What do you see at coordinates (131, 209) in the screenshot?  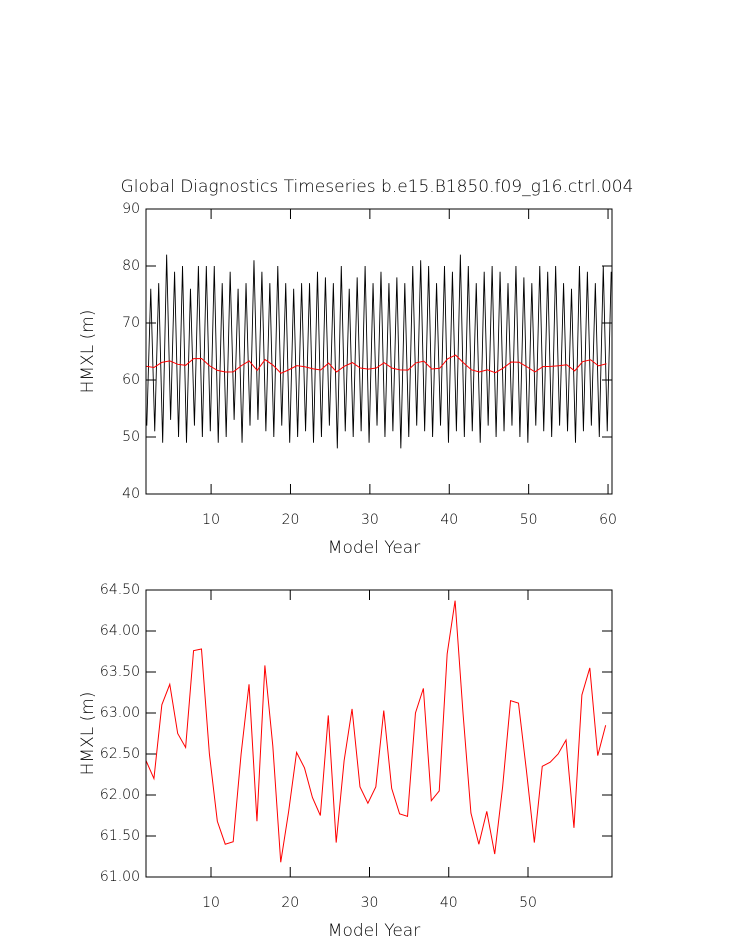 I see `y-tick-label: 90` at bounding box center [131, 209].